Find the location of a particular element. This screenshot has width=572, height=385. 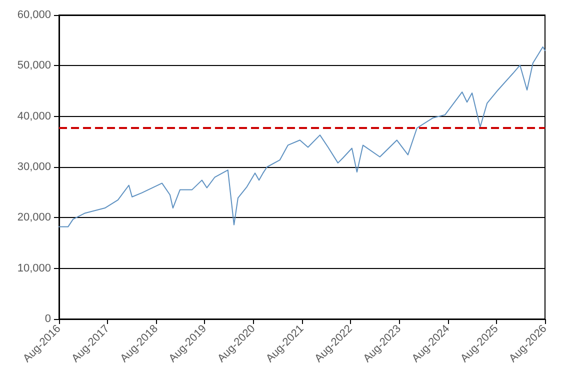

y-tick-label: 30,000 is located at coordinates (34, 167).